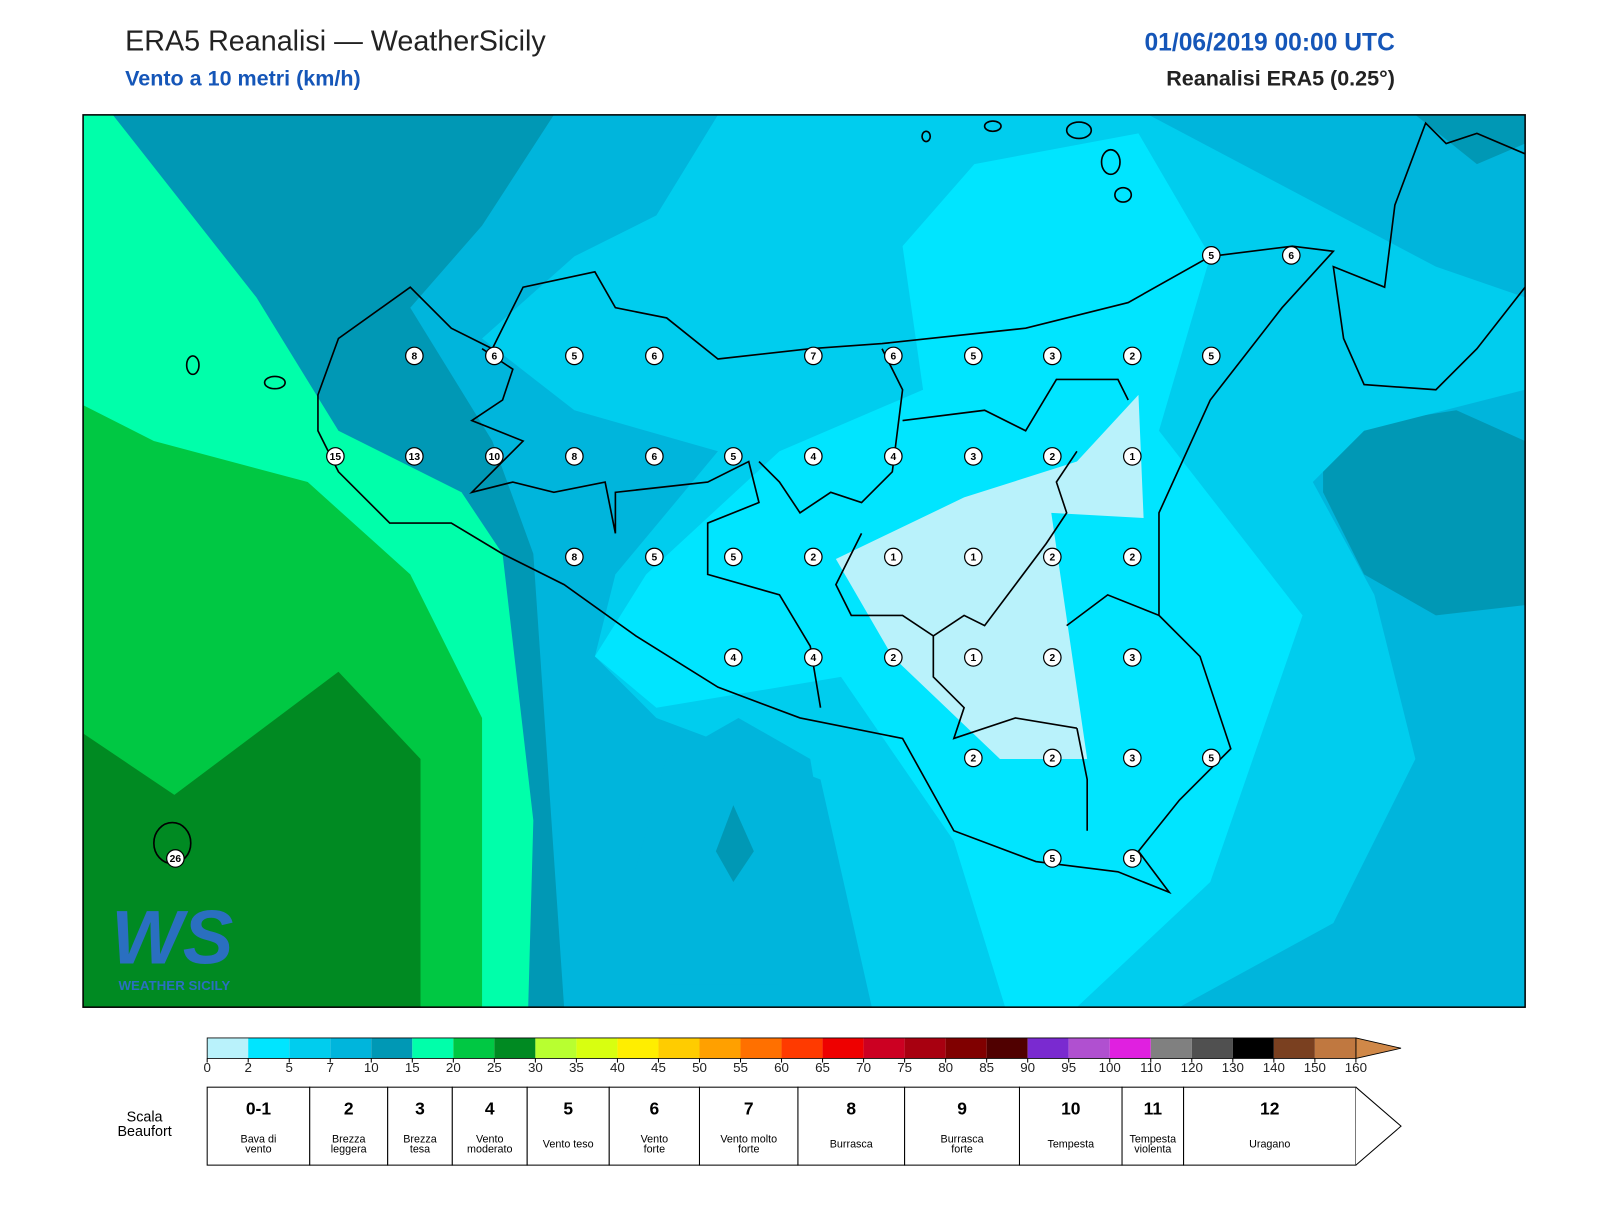 This screenshot has width=1600, height=1205. I want to click on station-value: 7, so click(813, 357).